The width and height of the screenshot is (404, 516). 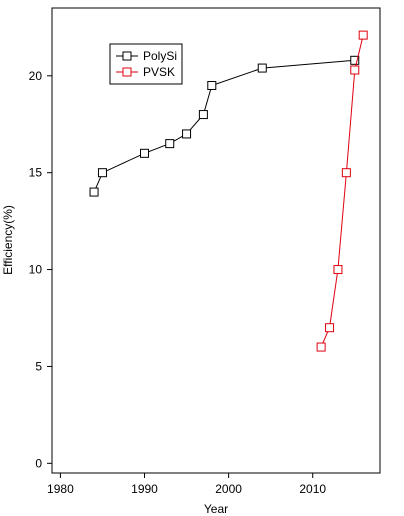 What do you see at coordinates (8, 240) in the screenshot?
I see `y-axis-label: Efficiency(%)` at bounding box center [8, 240].